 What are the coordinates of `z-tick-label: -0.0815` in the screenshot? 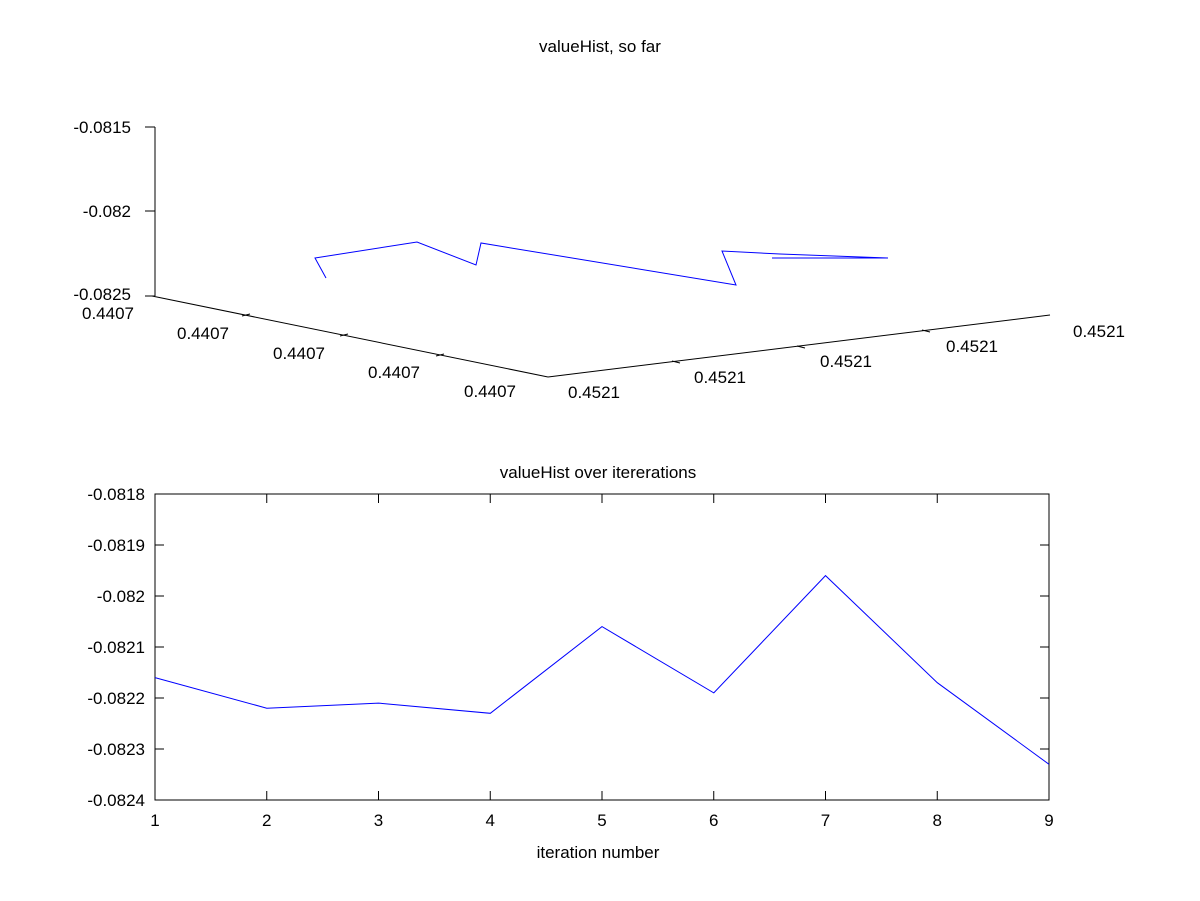 It's located at (102, 127).